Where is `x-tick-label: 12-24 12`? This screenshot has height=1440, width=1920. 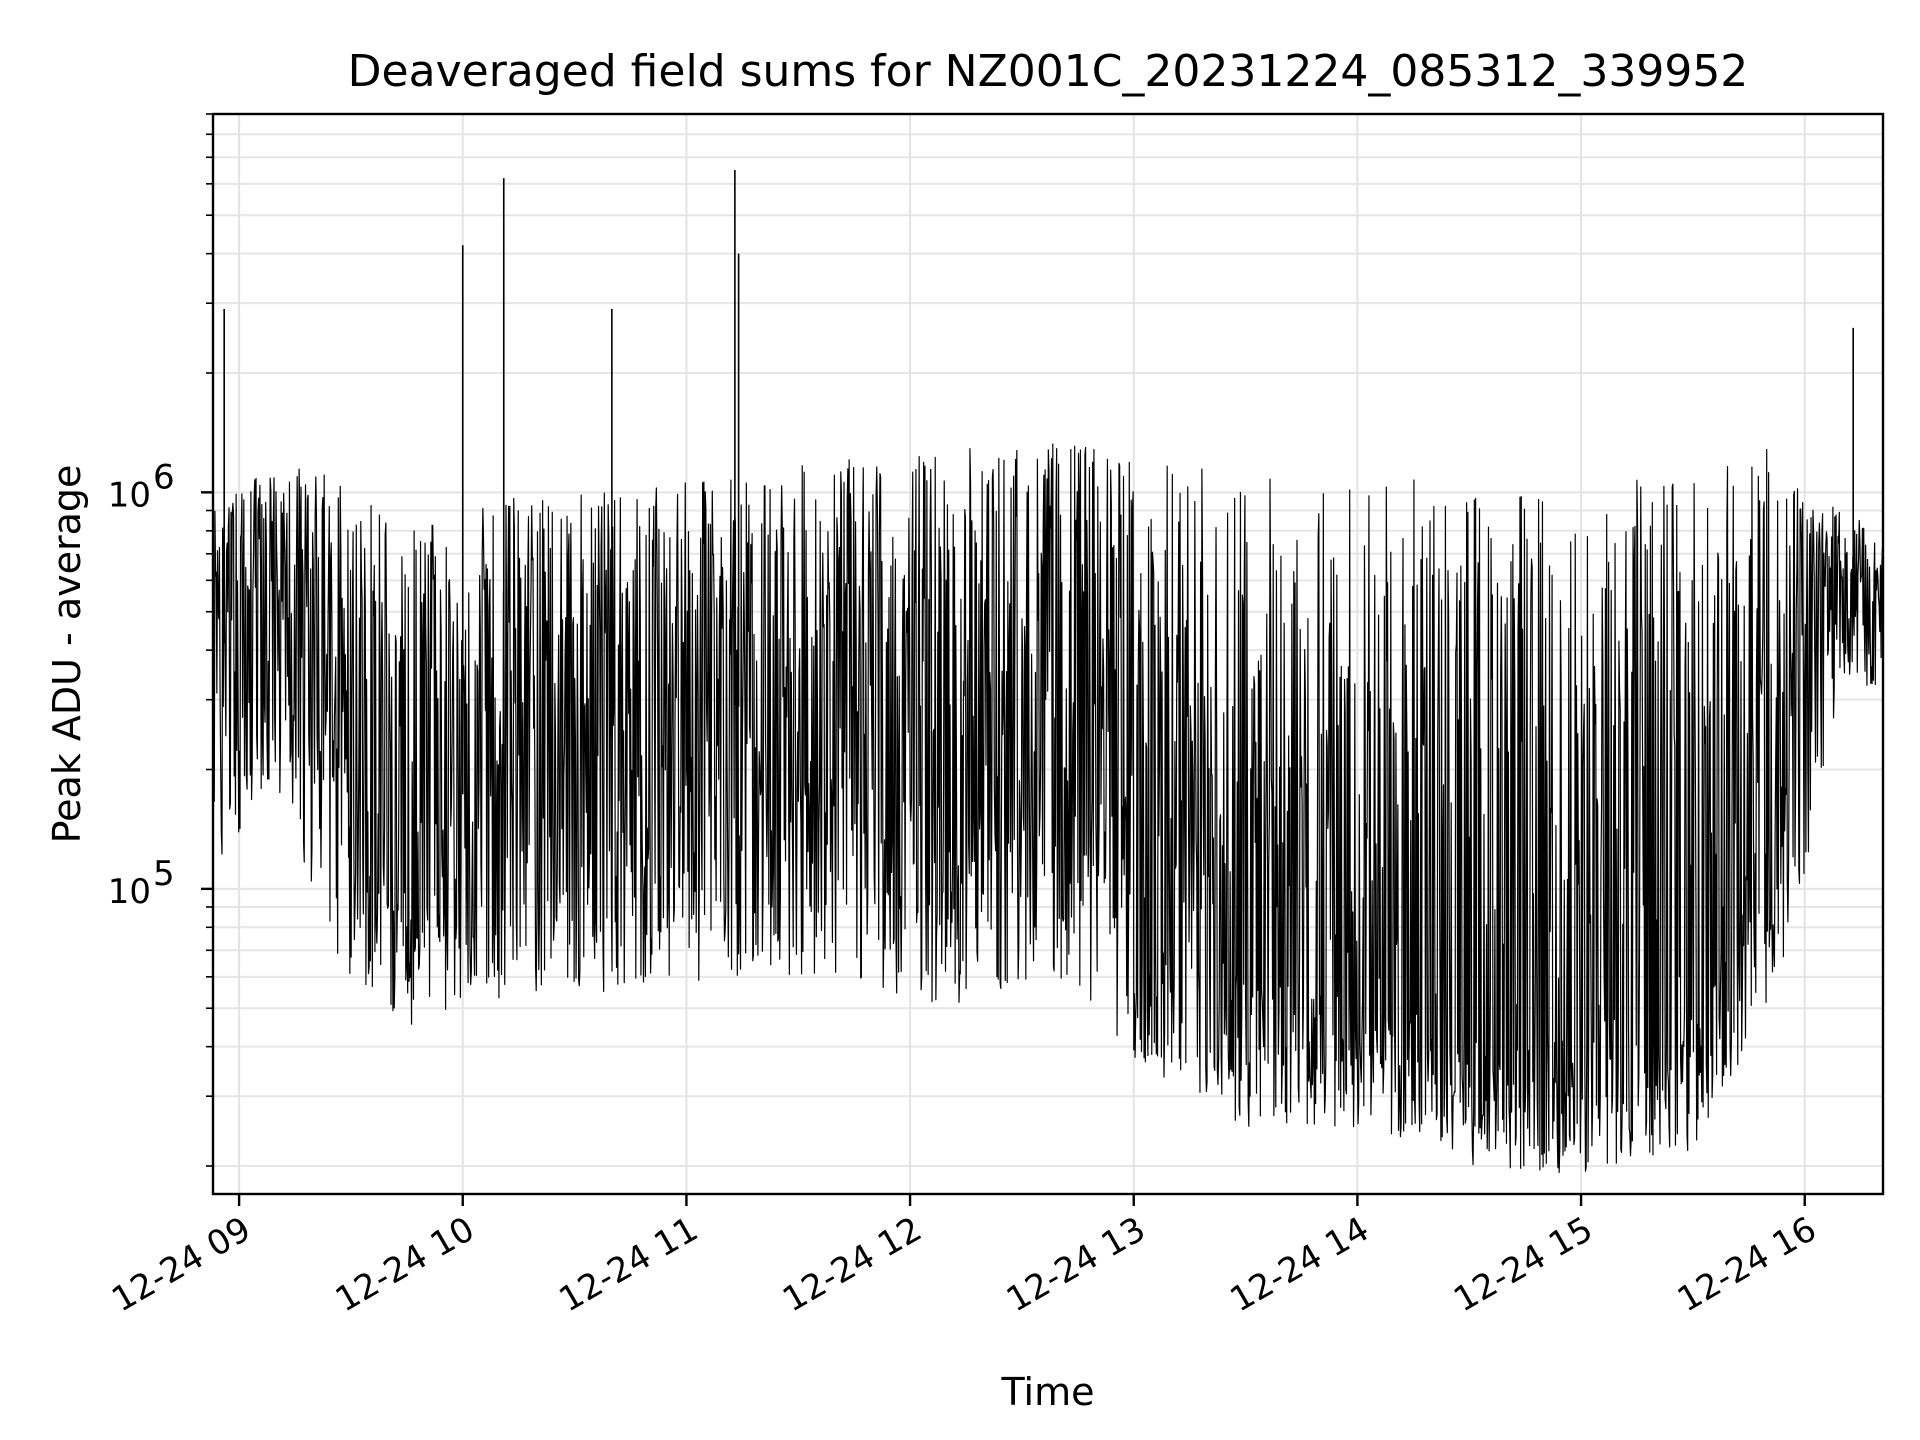
x-tick-label: 12-24 12 is located at coordinates (852, 1264).